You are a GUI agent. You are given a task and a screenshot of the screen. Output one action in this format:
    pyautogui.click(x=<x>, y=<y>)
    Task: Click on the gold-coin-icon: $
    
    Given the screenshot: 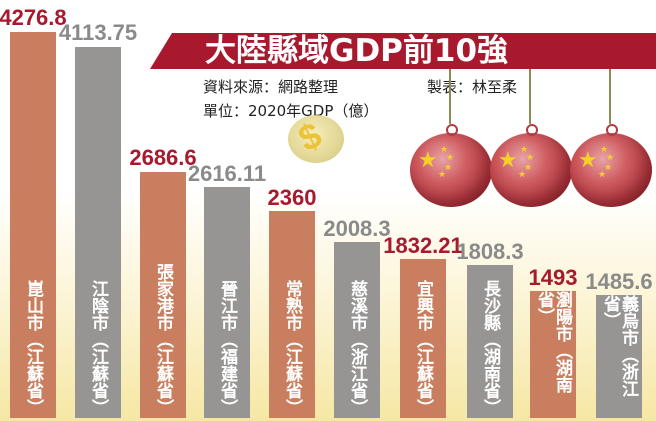 What is the action you would take?
    pyautogui.click(x=316, y=138)
    